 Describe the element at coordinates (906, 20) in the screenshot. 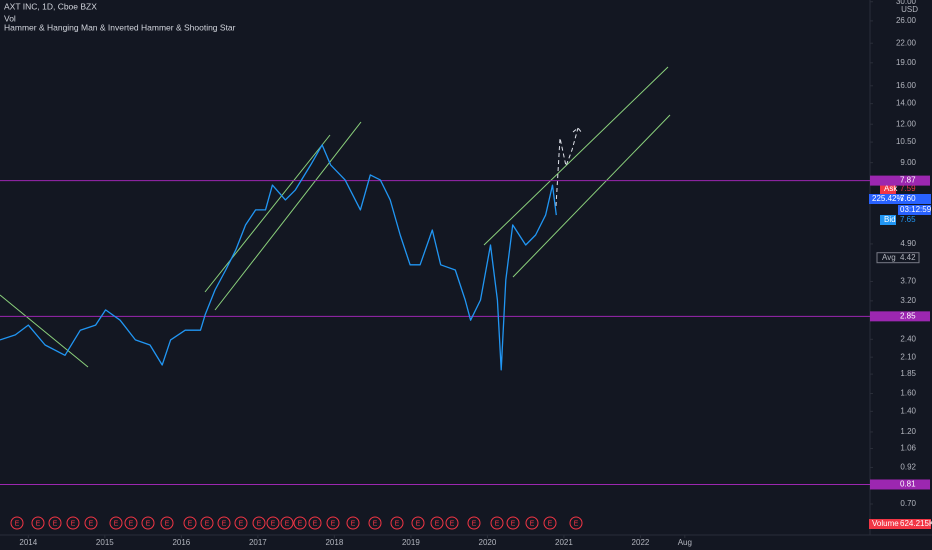

I see `y-tick-label: 26.00` at that location.